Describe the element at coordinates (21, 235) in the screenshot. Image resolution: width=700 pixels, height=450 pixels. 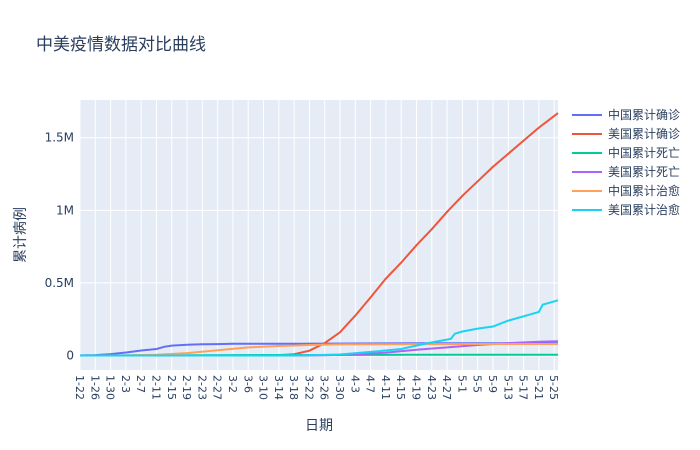
I see `y-axis-title: 累计病例` at that location.